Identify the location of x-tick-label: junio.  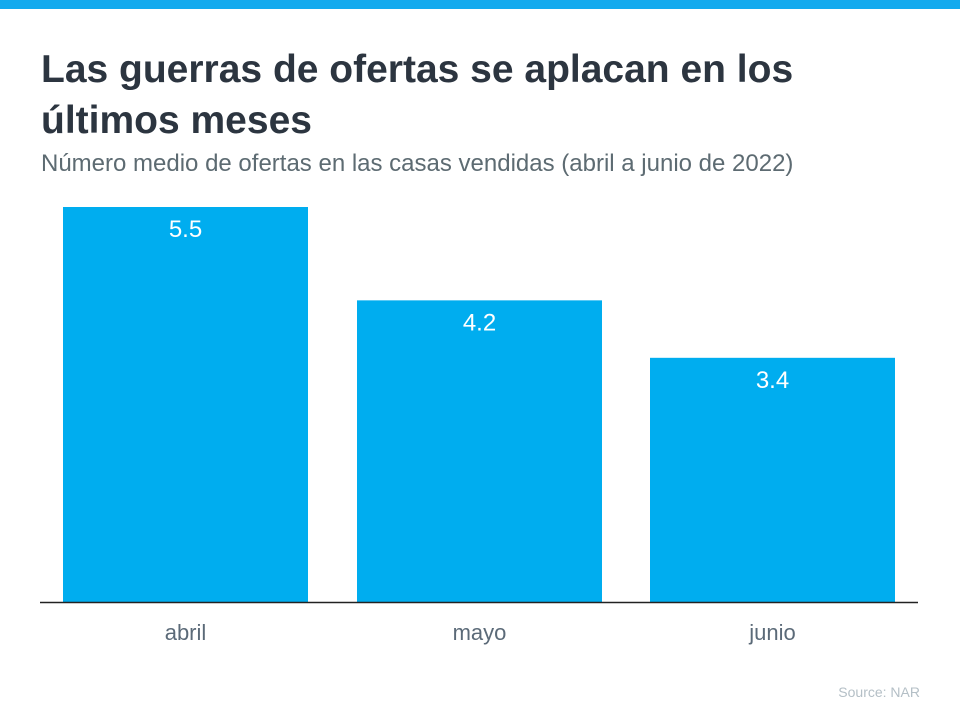
(771, 632).